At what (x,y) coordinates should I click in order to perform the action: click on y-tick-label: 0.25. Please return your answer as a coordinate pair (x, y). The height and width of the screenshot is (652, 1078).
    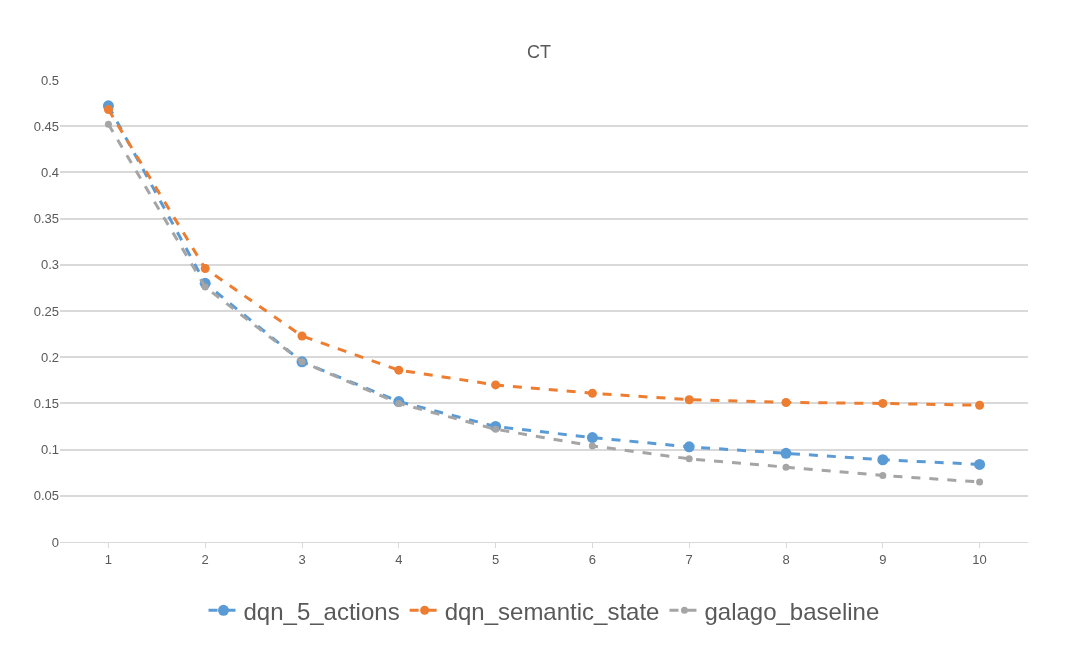
    Looking at the image, I should click on (46, 311).